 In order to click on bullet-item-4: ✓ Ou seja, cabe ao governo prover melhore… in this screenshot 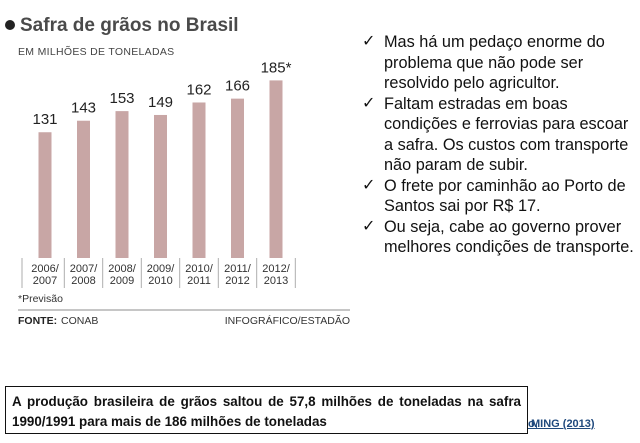, I will do `click(498, 237)`.